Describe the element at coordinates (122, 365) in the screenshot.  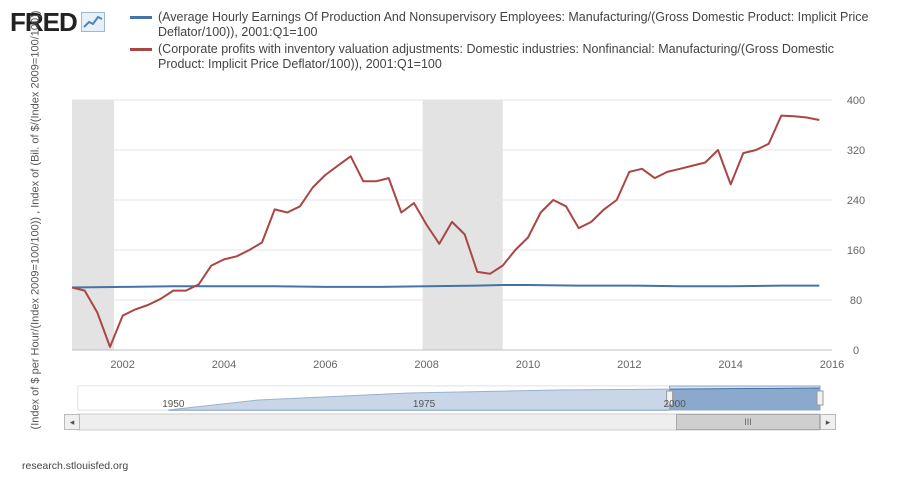
I see `x-tick-label-0: 2002` at that location.